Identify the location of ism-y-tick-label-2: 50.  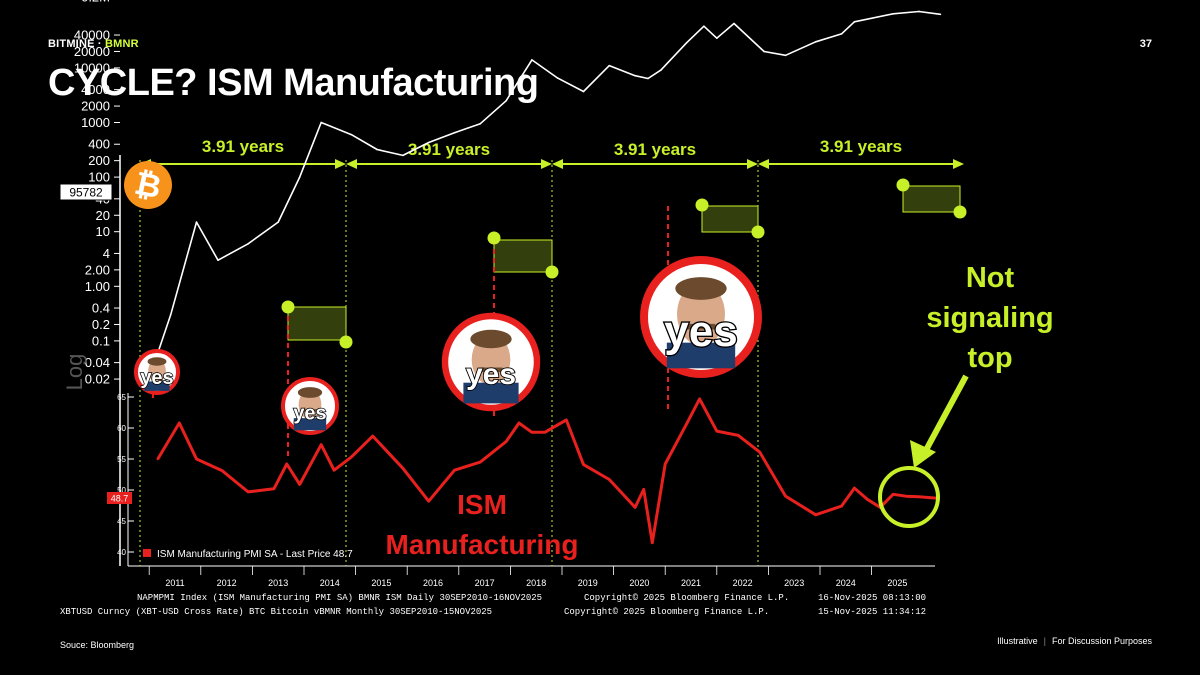
(121, 490).